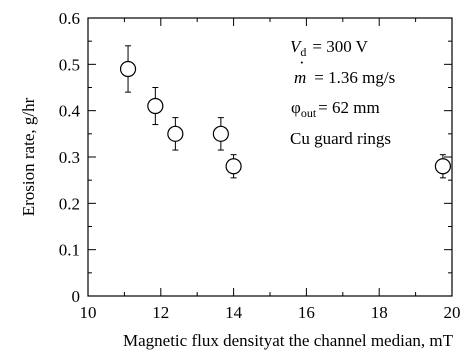 The image size is (468, 355). What do you see at coordinates (76, 296) in the screenshot?
I see `y-tick-label: 0` at bounding box center [76, 296].